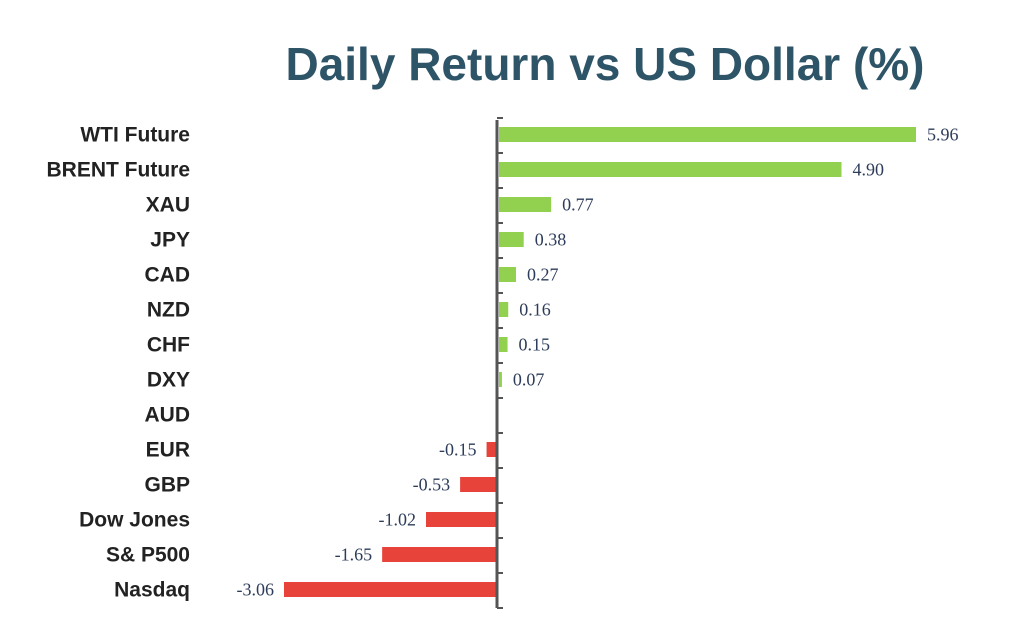  Describe the element at coordinates (491, 449) in the screenshot. I see `bar-eur` at that location.